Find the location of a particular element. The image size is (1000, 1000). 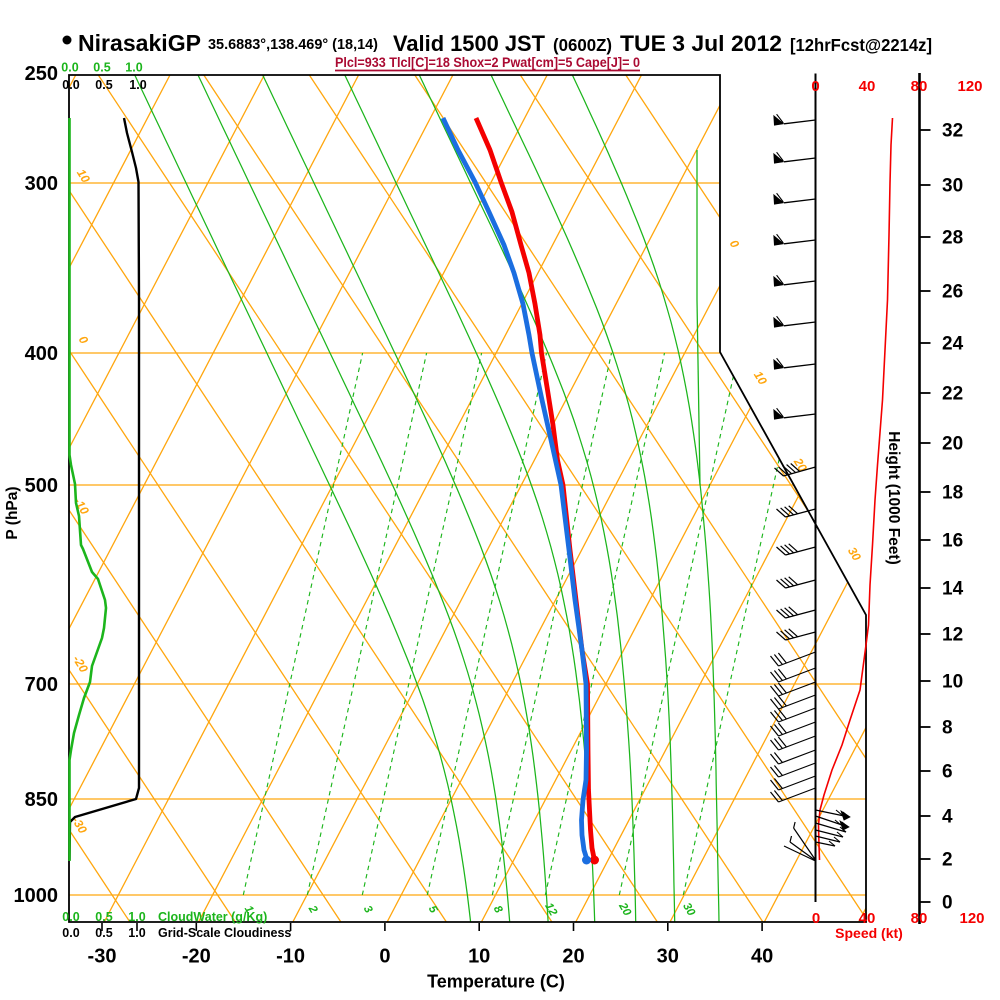

svg-text: P (hPa) is located at coordinates (12, 512).